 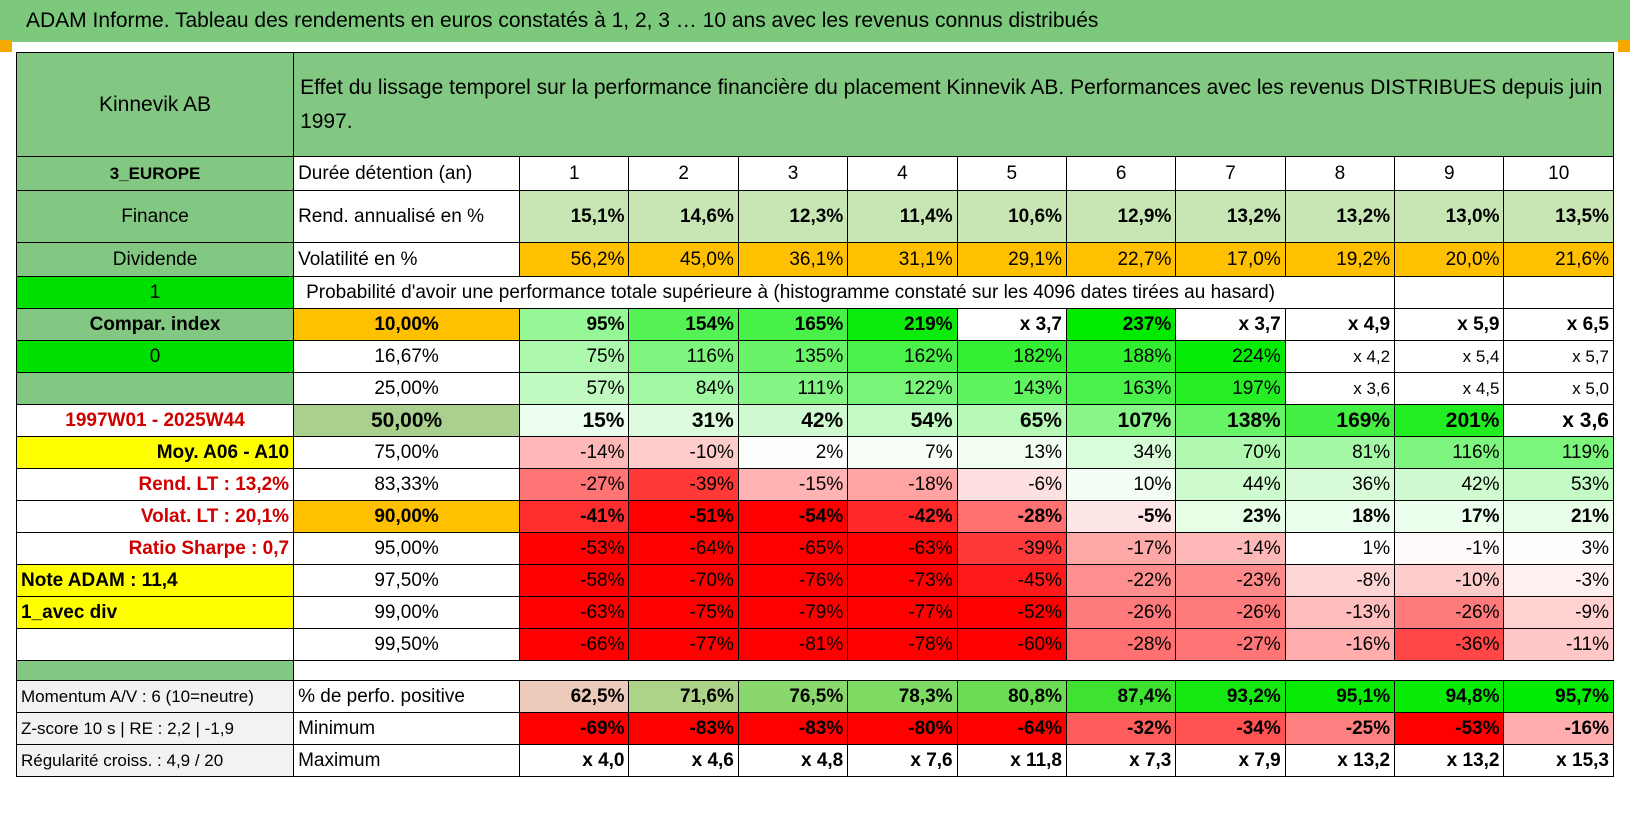 I want to click on probability-value-cell: 44%, so click(x=1230, y=484).